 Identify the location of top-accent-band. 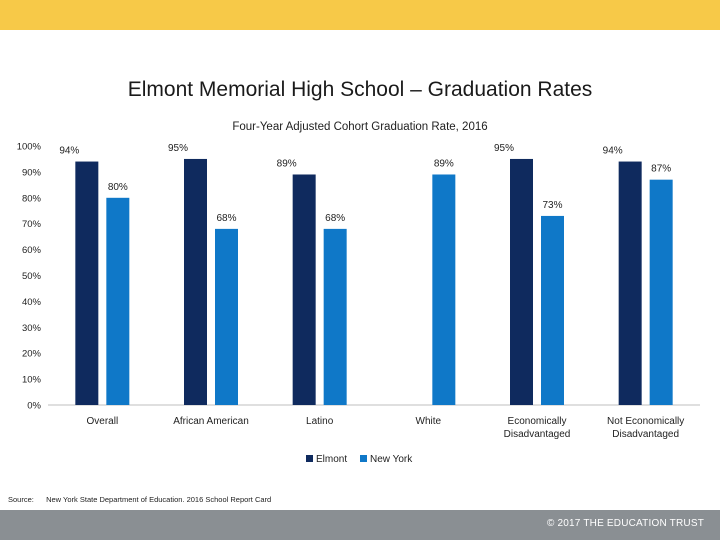
(360, 15).